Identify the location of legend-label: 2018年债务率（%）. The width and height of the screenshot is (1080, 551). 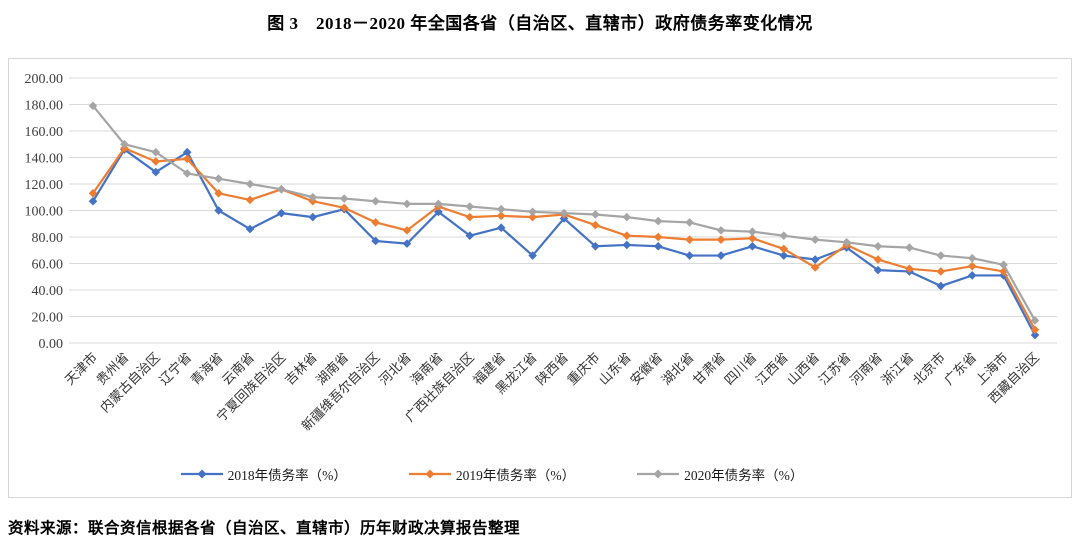
(287, 475).